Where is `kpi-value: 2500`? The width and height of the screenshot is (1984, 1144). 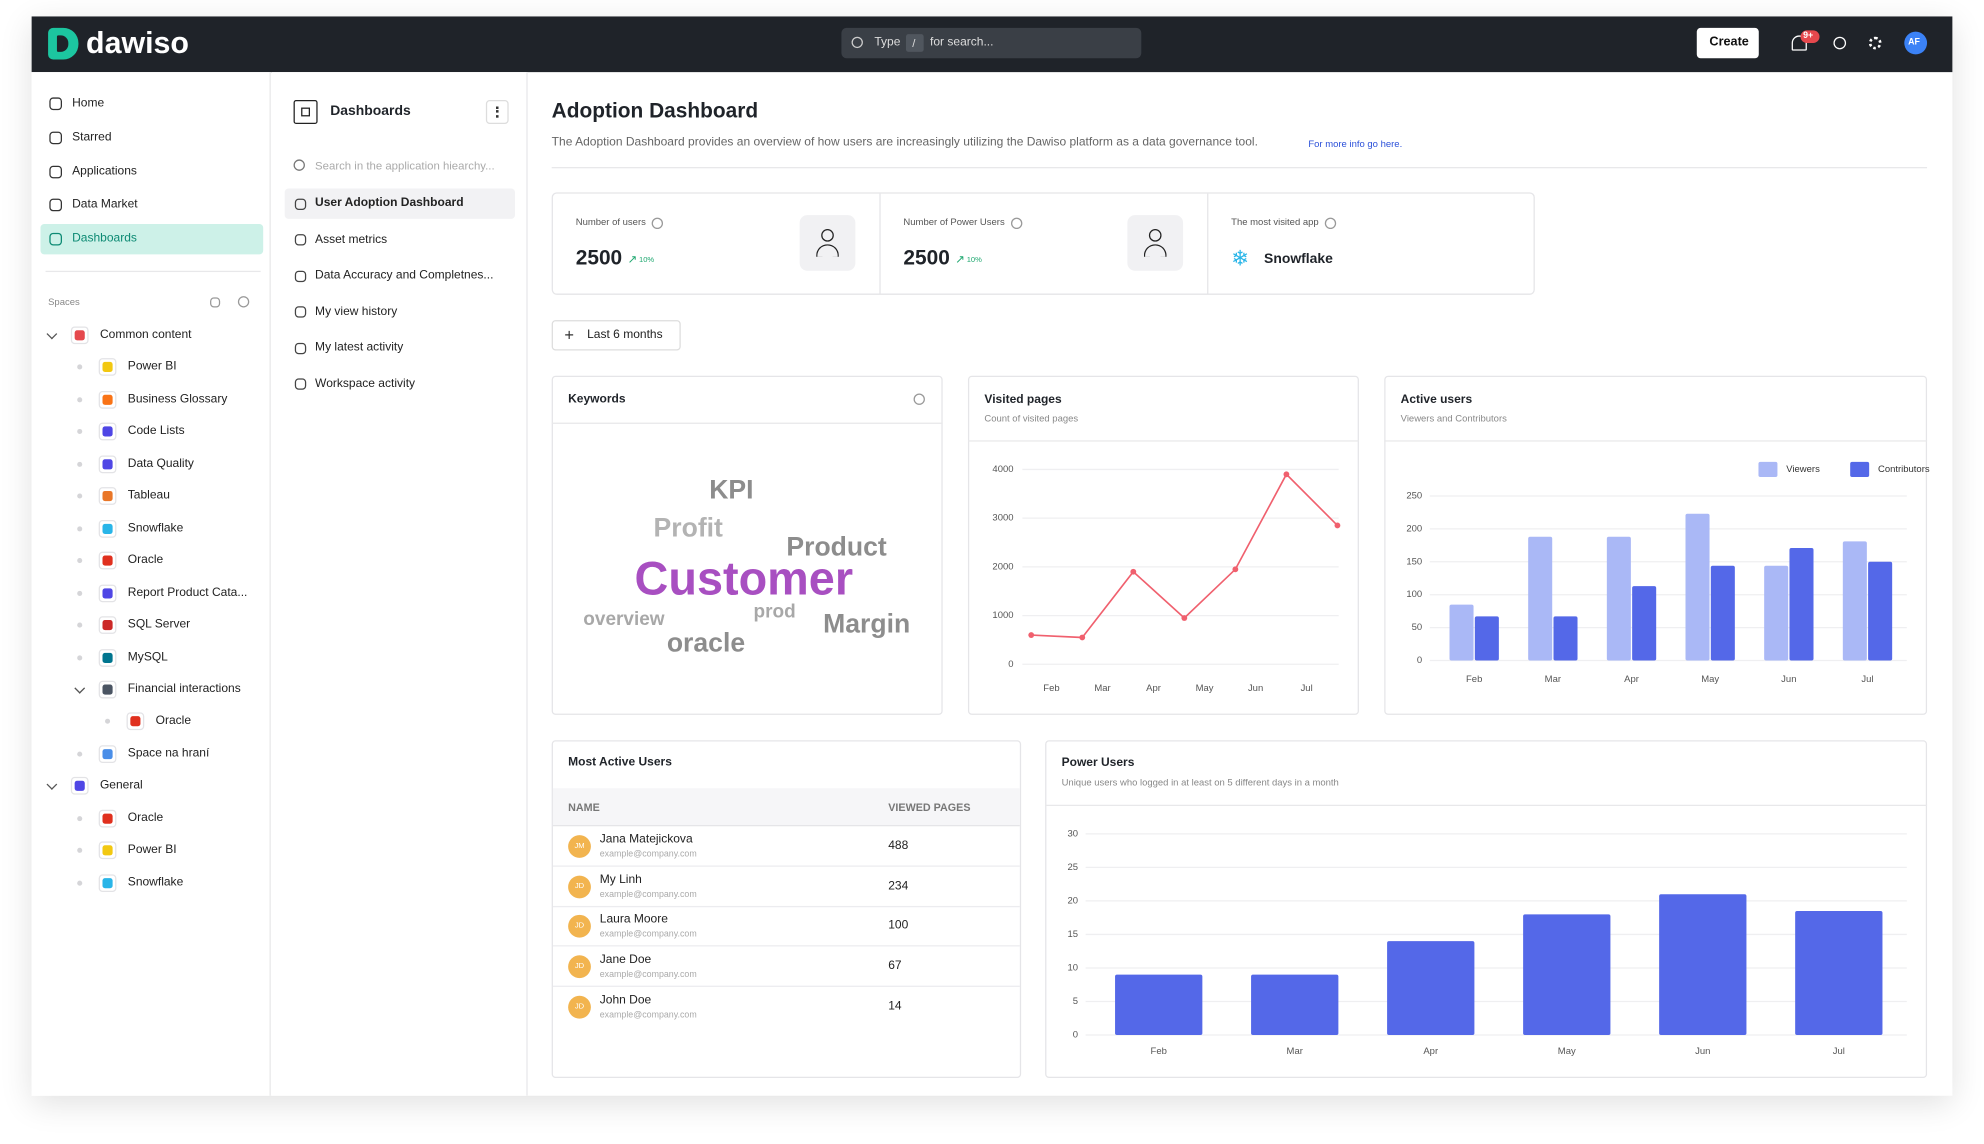
kpi-value: 2500 is located at coordinates (599, 258).